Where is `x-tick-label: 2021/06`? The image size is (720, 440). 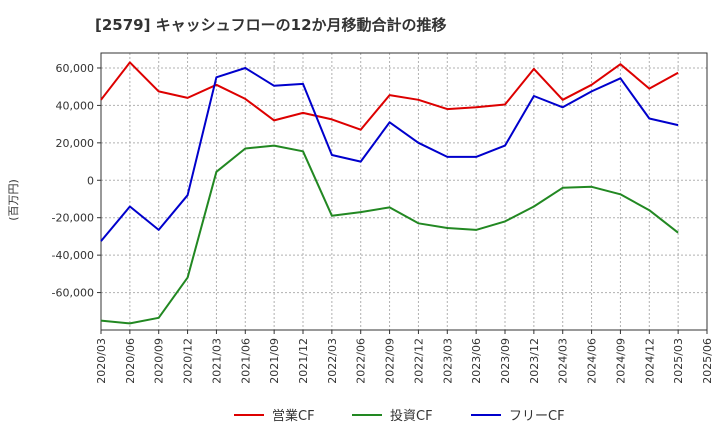
x-tick-label: 2021/06 is located at coordinates (245, 361).